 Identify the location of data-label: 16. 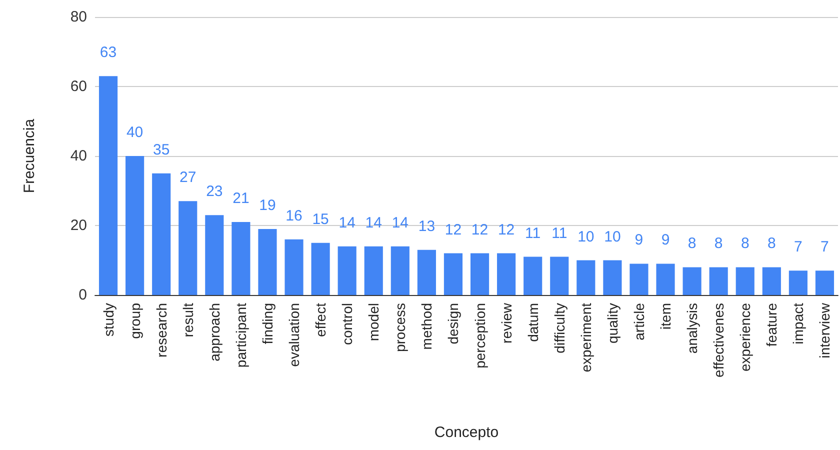
(294, 215).